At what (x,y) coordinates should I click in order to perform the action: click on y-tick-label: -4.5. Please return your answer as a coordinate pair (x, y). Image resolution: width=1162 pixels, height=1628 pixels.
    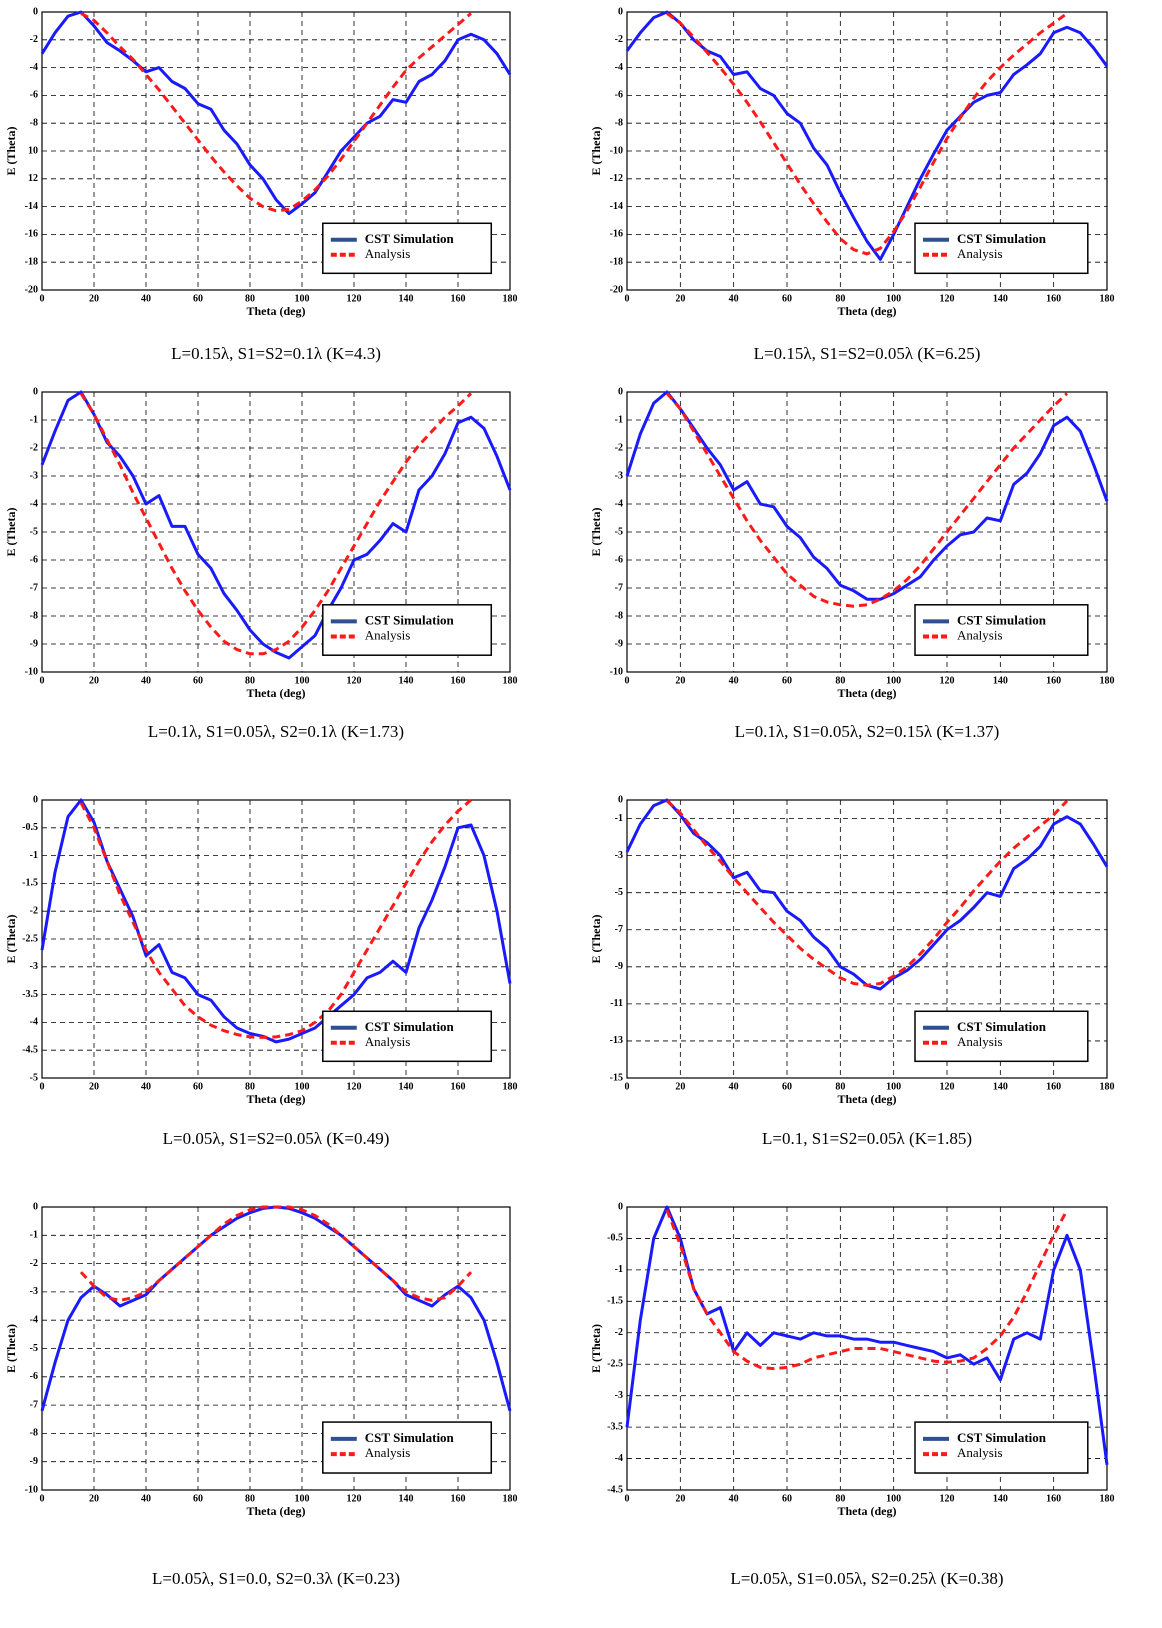
    Looking at the image, I should click on (615, 1489).